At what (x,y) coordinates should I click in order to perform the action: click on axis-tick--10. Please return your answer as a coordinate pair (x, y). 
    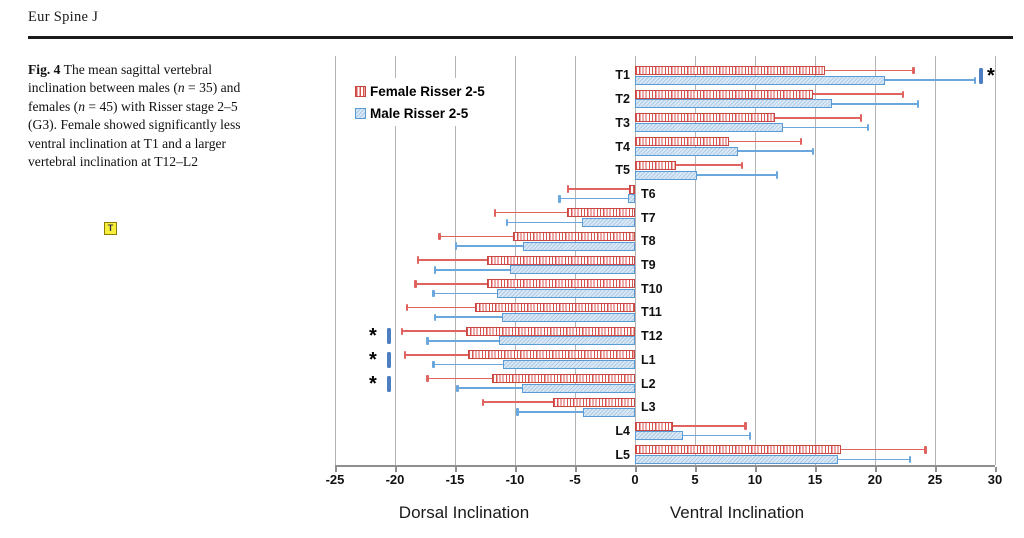
    Looking at the image, I should click on (516, 469).